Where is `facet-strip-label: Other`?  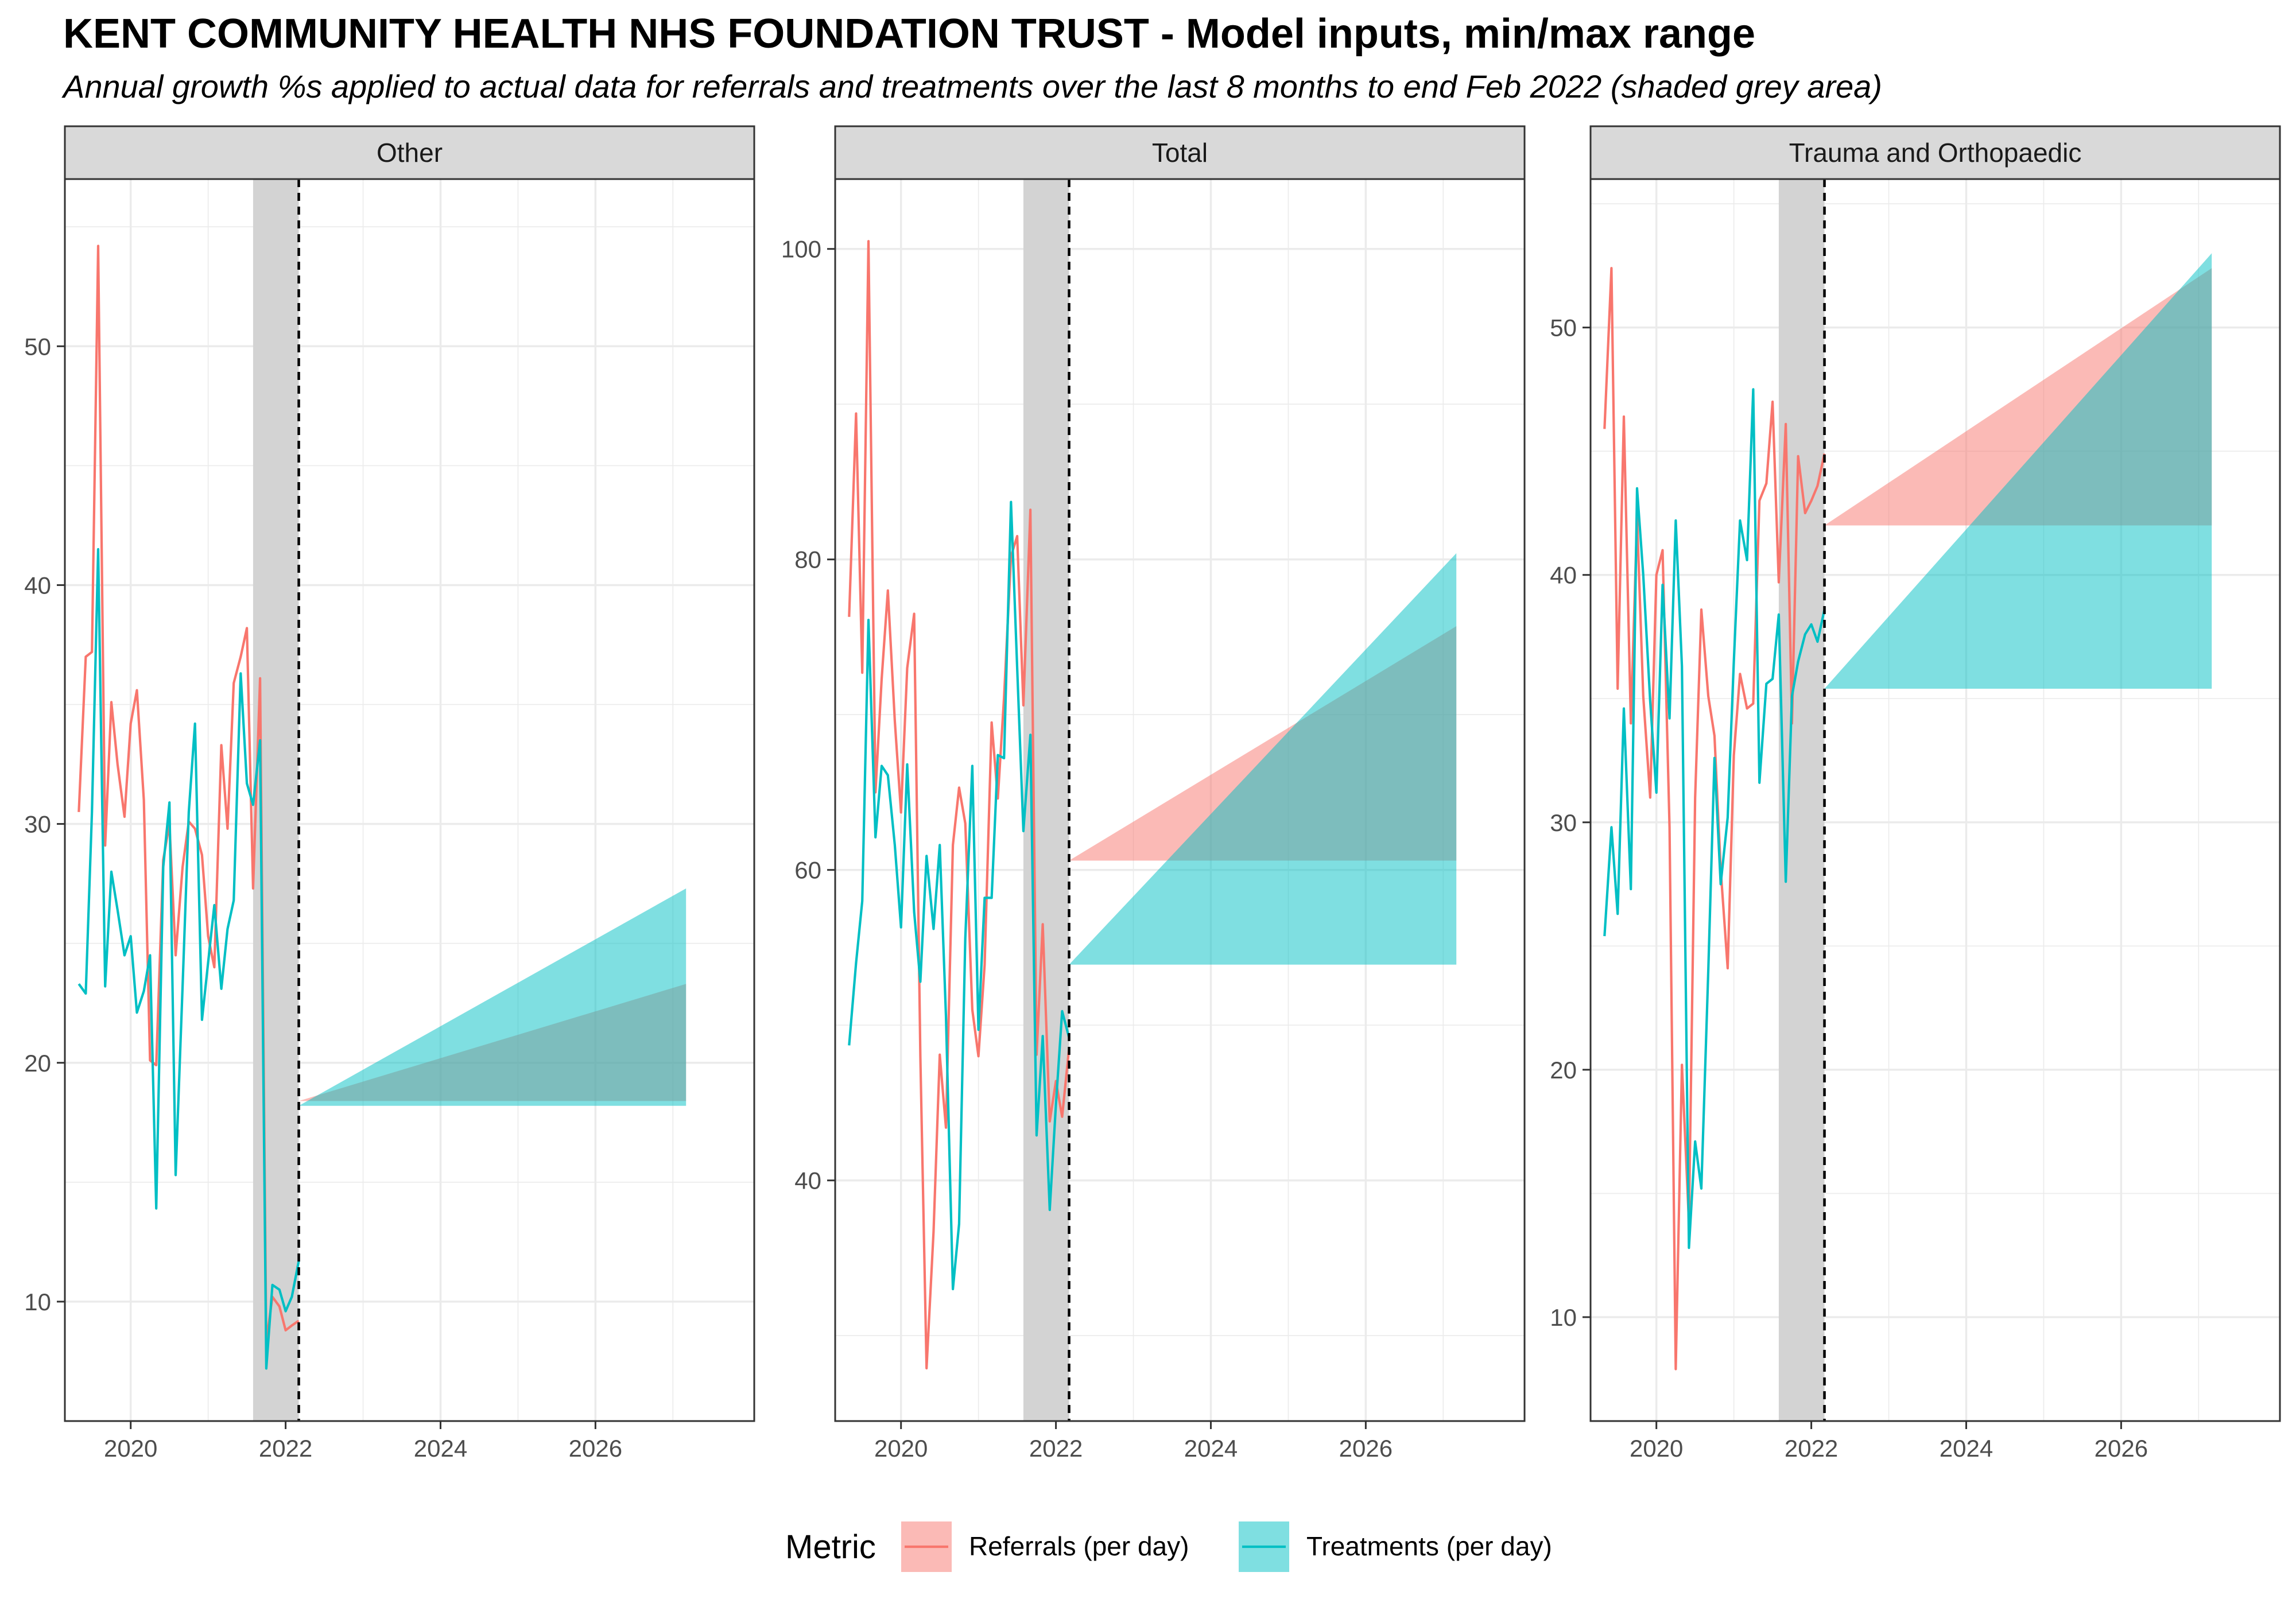 facet-strip-label: Other is located at coordinates (410, 153).